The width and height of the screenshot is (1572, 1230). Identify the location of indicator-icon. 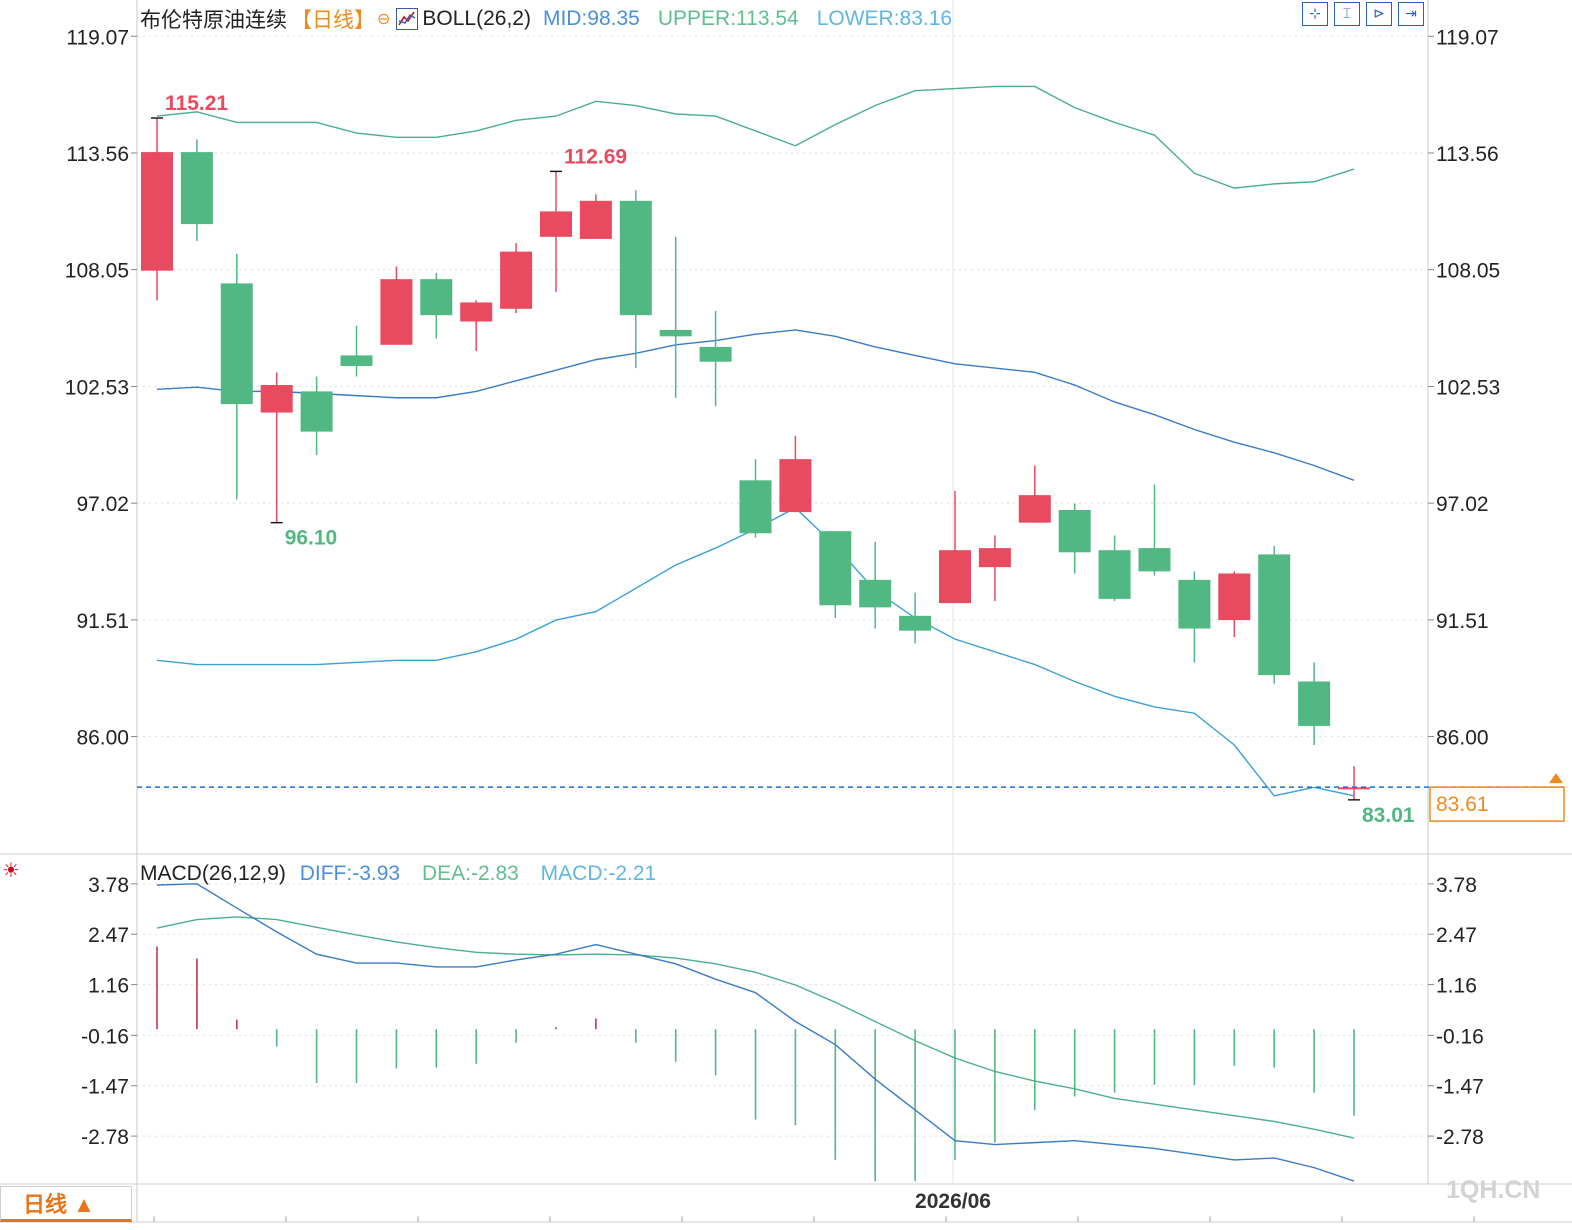
(407, 19).